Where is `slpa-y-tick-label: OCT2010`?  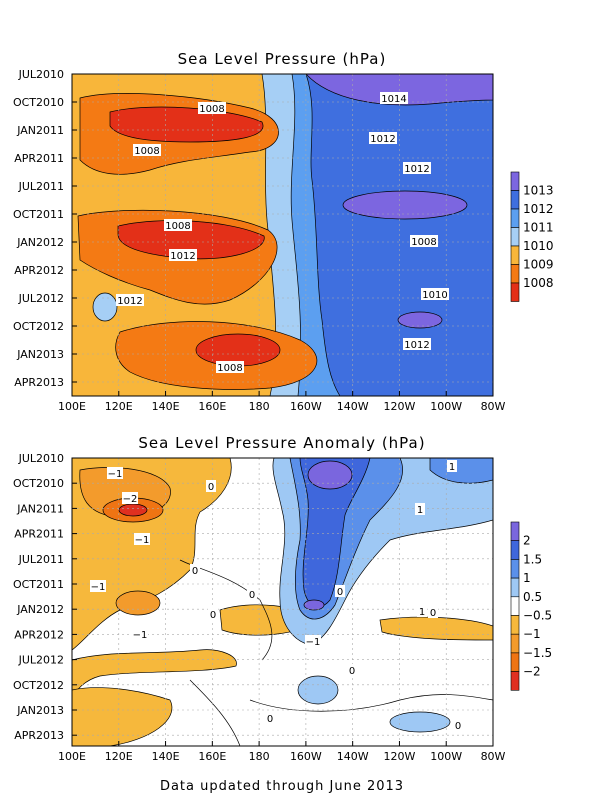
slpa-y-tick-label: OCT2010 is located at coordinates (38, 483).